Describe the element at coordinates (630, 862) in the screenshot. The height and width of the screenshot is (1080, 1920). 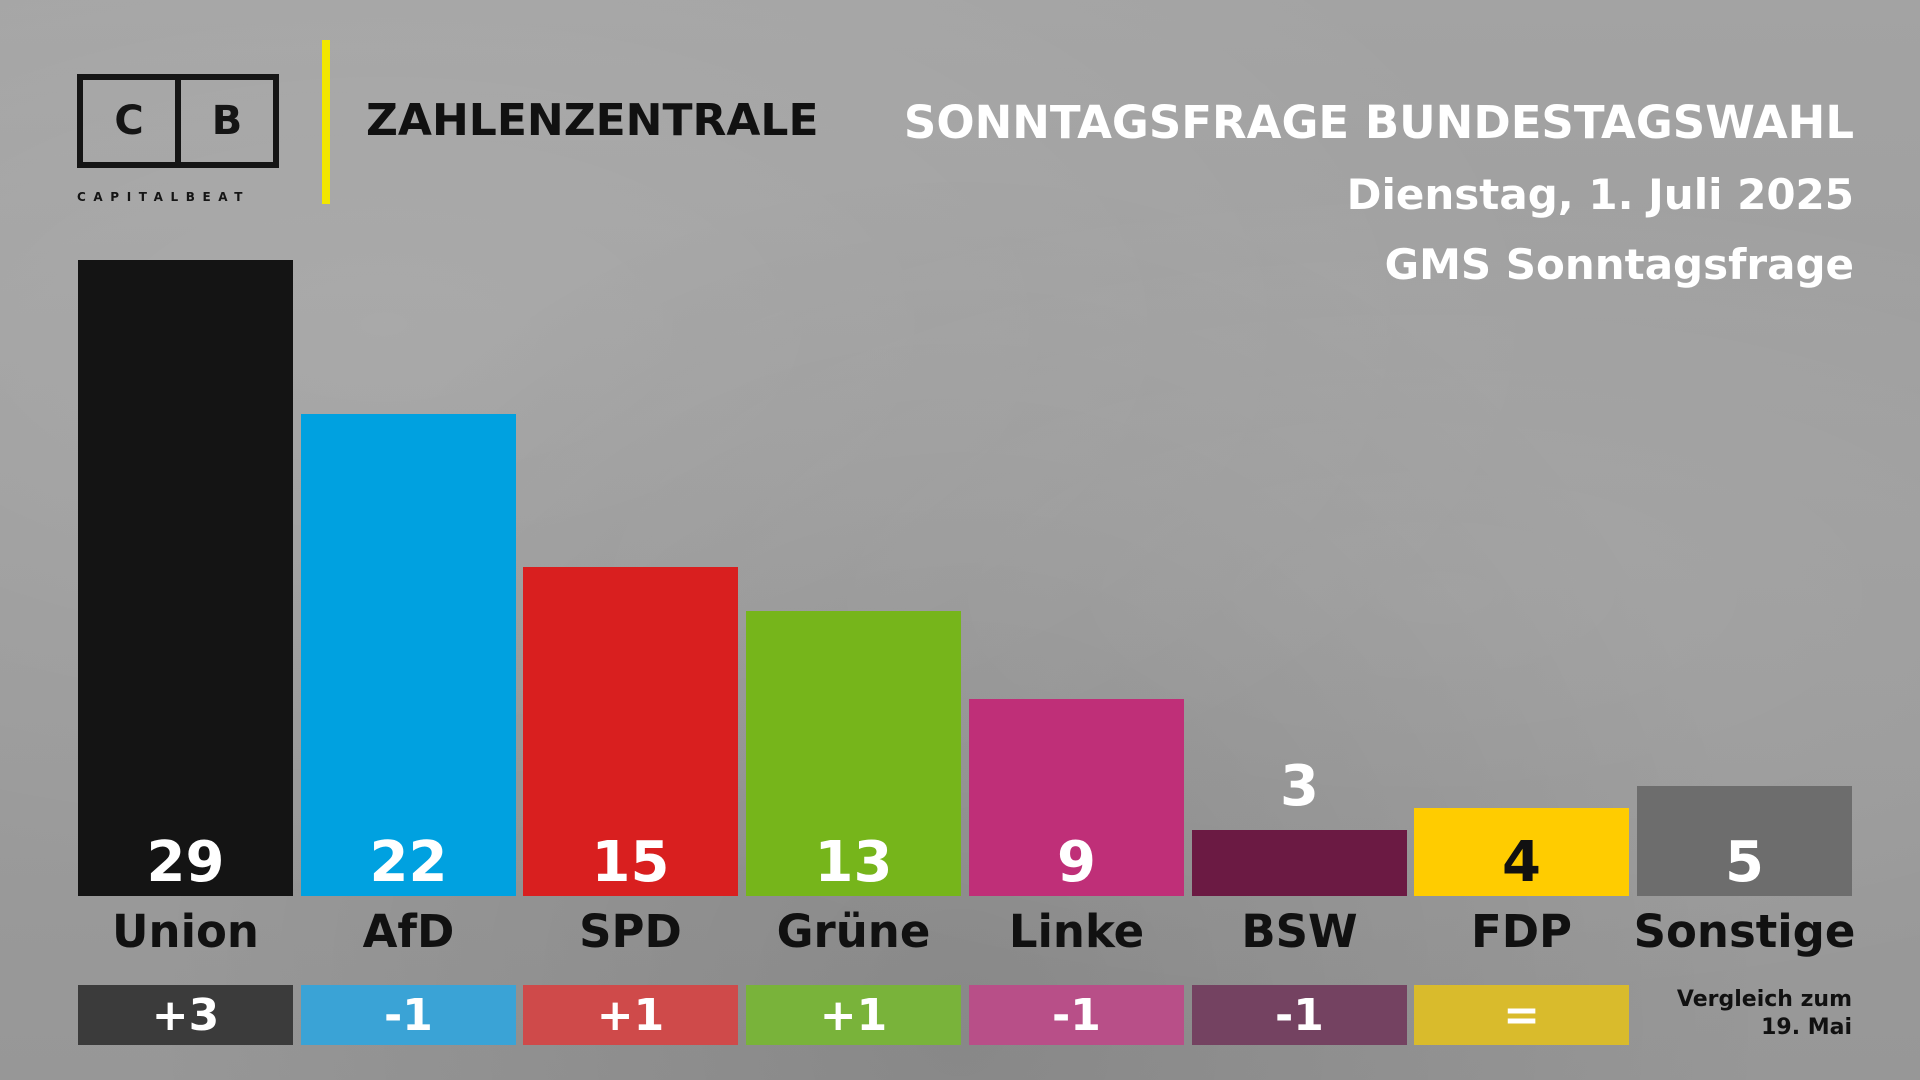
I see `value-label-spd: 15` at that location.